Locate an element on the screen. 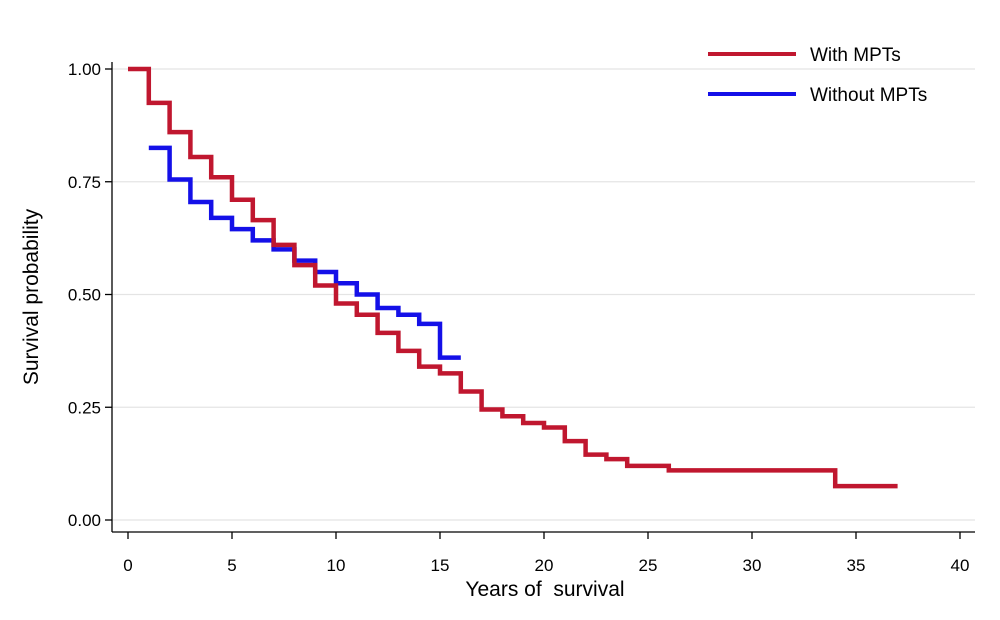 This screenshot has width=1000, height=620. x-tick-label: 35 is located at coordinates (856, 565).